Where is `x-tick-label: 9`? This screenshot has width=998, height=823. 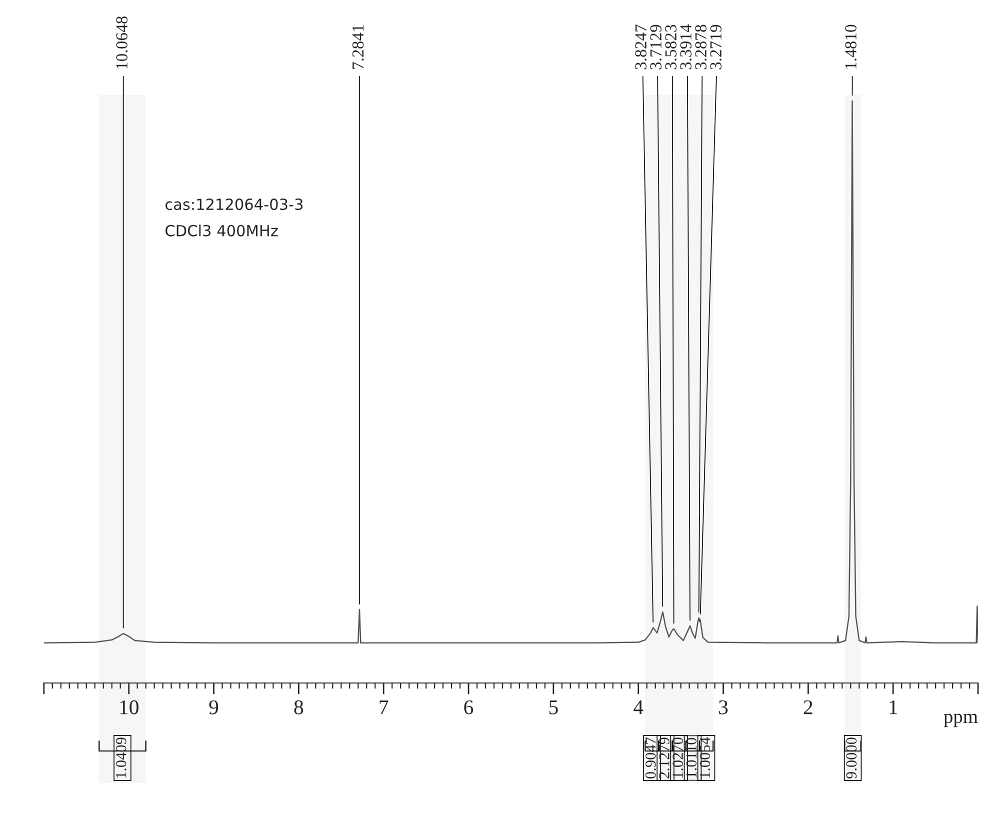
x-tick-label: 9 is located at coordinates (213, 707).